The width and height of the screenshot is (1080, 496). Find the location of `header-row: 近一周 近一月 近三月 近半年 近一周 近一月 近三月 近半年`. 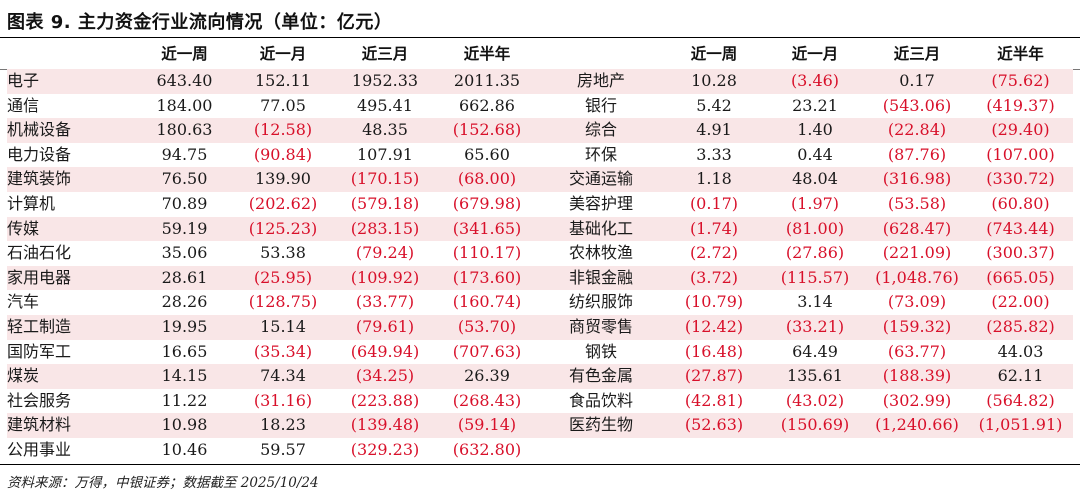

header-row: 近一周 近一月 近三月 近半年 近一周 近一月 近三月 近半年 is located at coordinates (540, 54).